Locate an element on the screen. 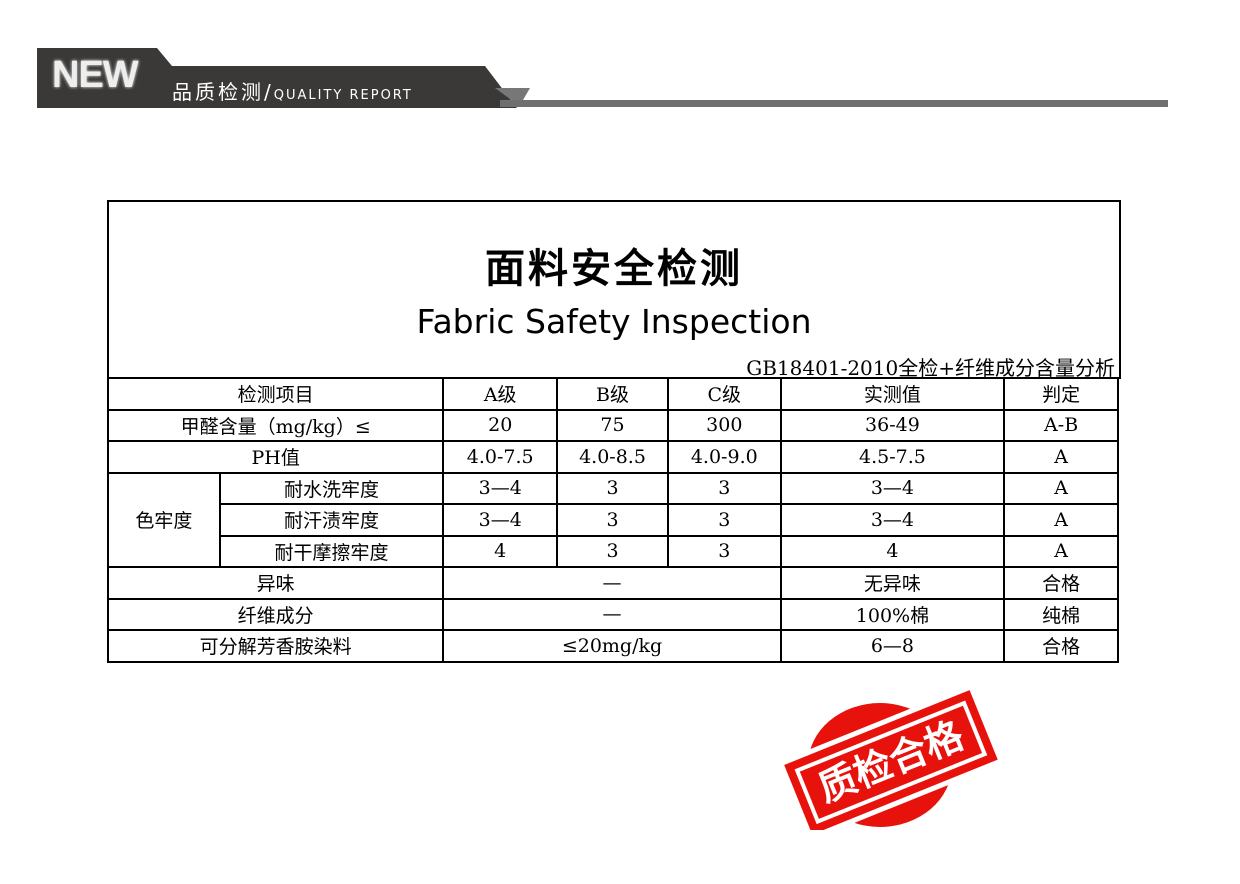 The image size is (1240, 884). header-cell: 实测值 is located at coordinates (892, 394).